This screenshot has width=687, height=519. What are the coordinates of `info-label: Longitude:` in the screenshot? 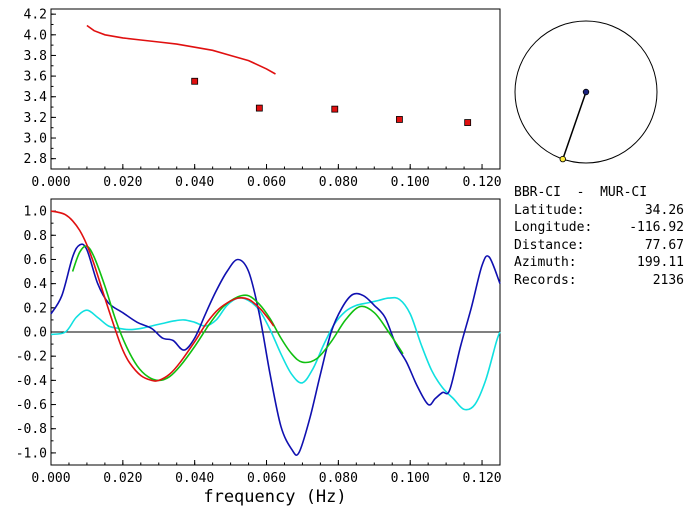 It's located at (553, 227).